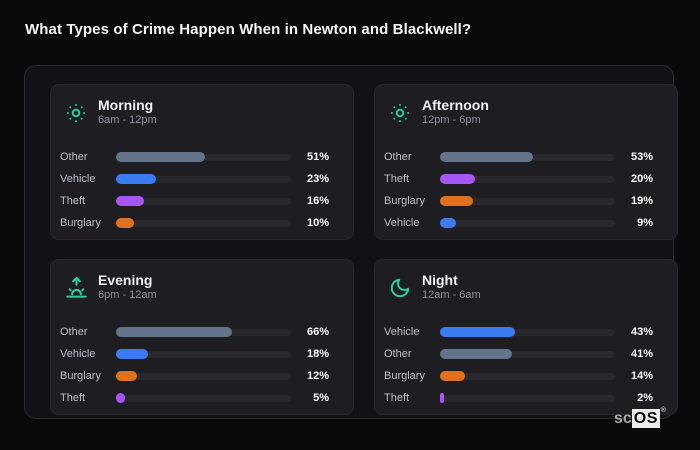  I want to click on bar-value: 23%, so click(317, 179).